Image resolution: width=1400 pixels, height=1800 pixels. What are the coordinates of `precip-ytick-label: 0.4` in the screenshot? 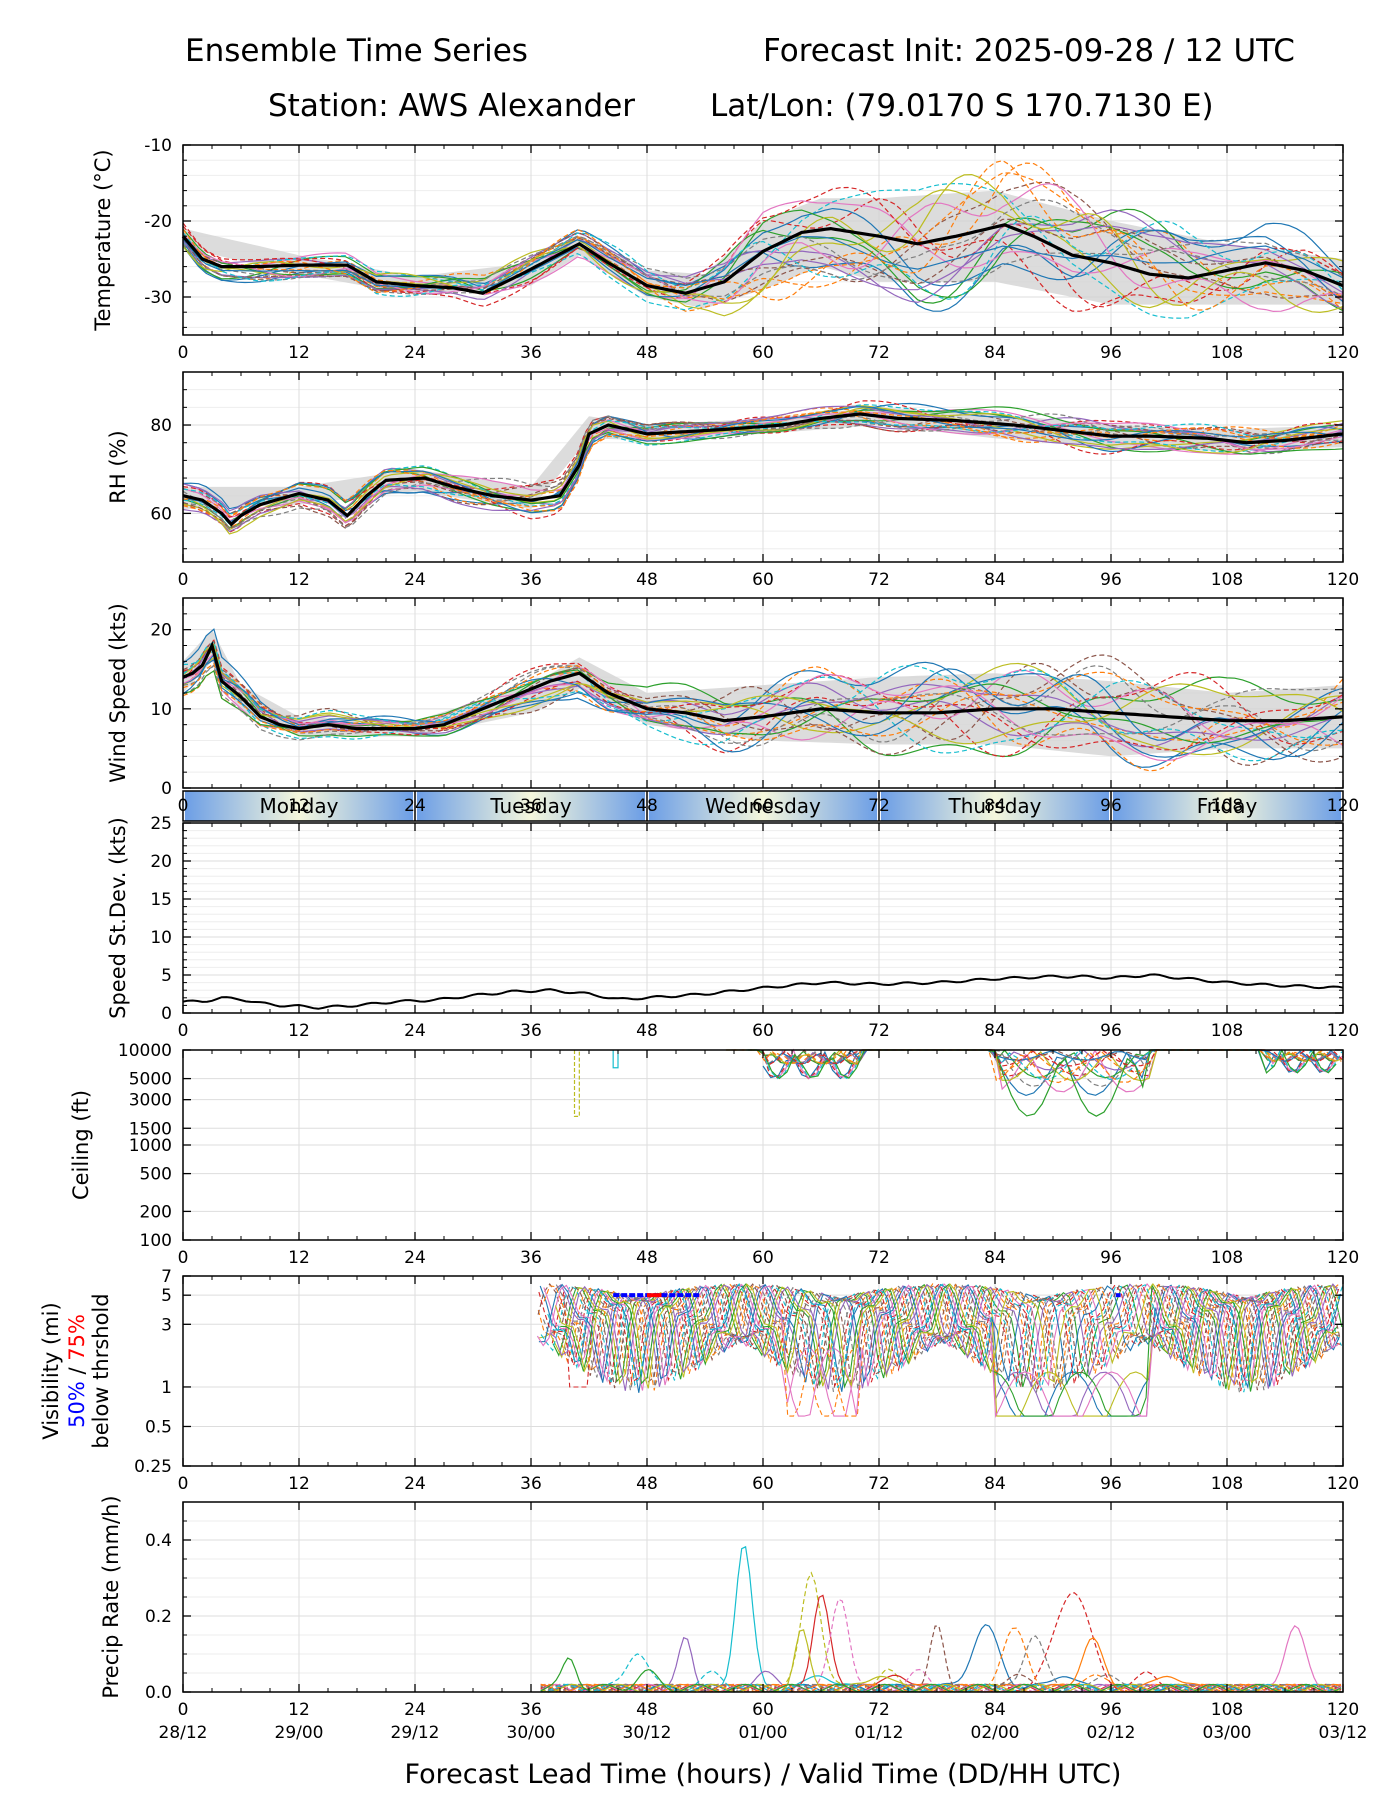 It's located at (158, 1541).